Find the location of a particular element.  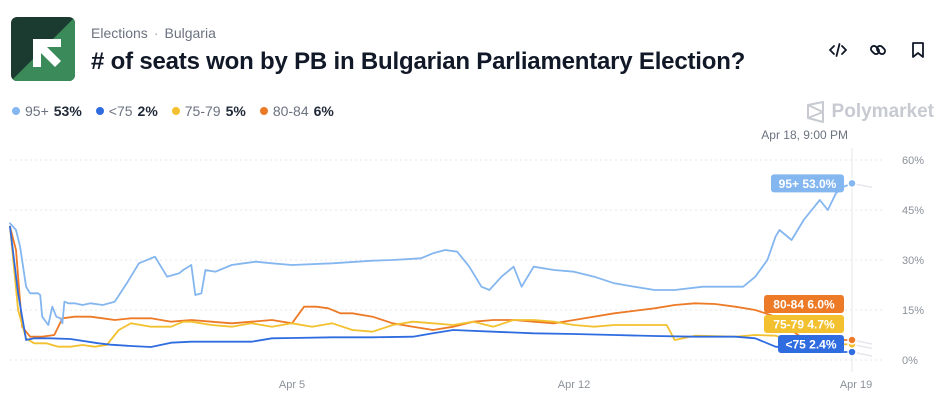

breadcrumb-category: Elections is located at coordinates (119, 33).